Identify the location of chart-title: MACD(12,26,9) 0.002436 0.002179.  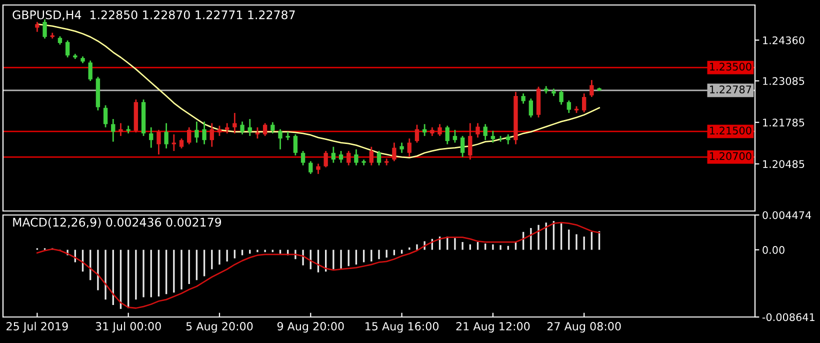
(117, 223).